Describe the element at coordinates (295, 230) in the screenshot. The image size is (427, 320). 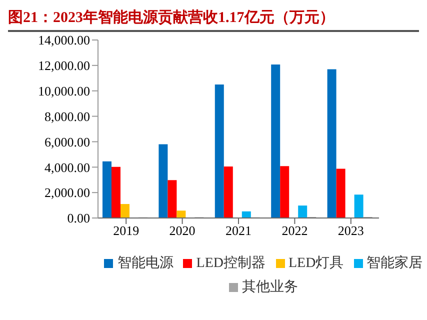
I see `x-tick-label: 2022` at that location.